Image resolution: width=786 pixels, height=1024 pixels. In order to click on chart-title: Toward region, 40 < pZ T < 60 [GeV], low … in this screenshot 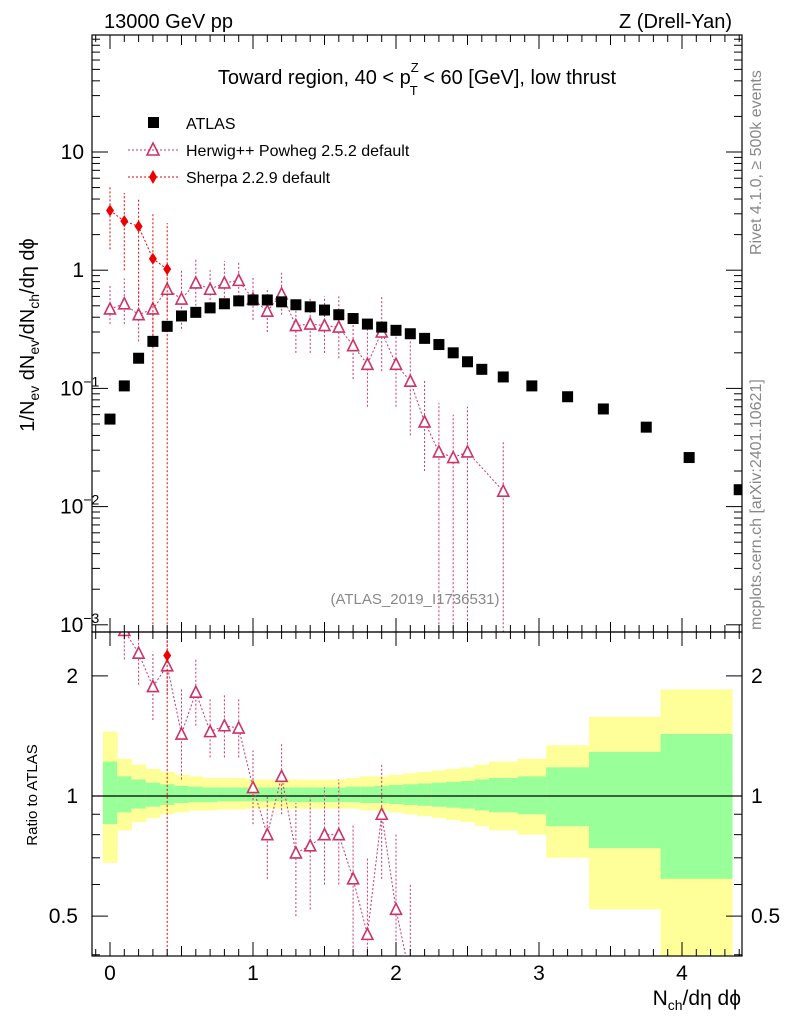, I will do `click(417, 79)`.